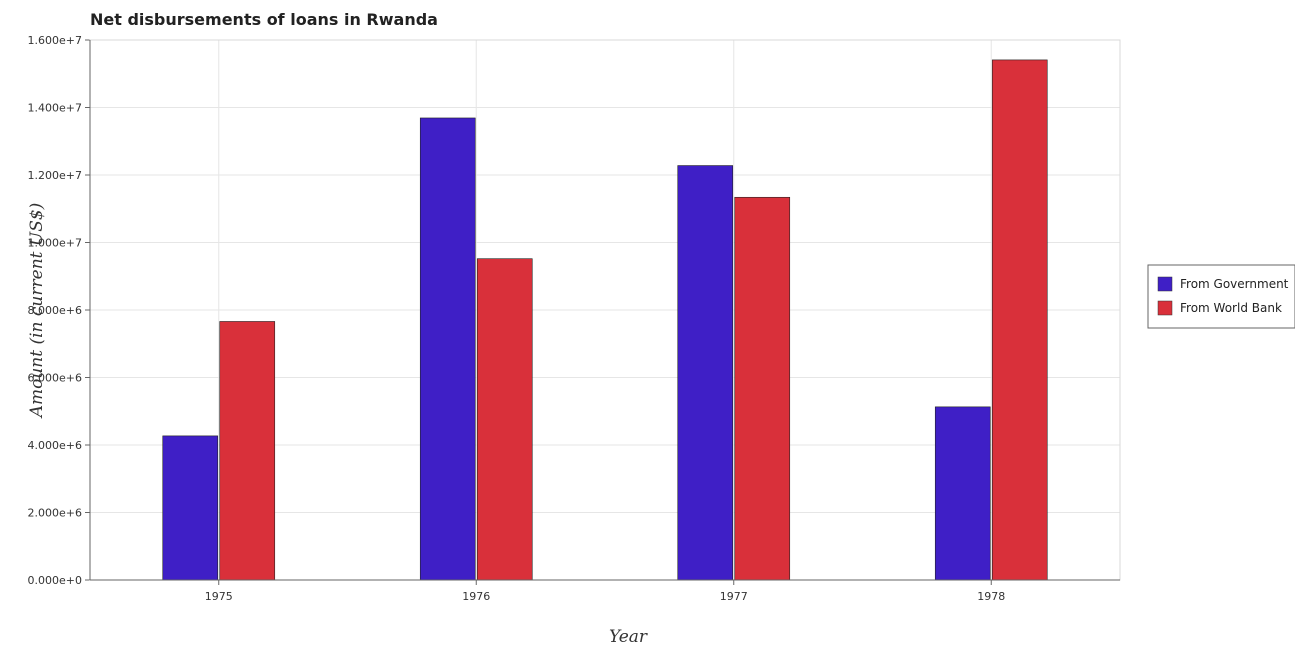  I want to click on legend-box, so click(1221, 296).